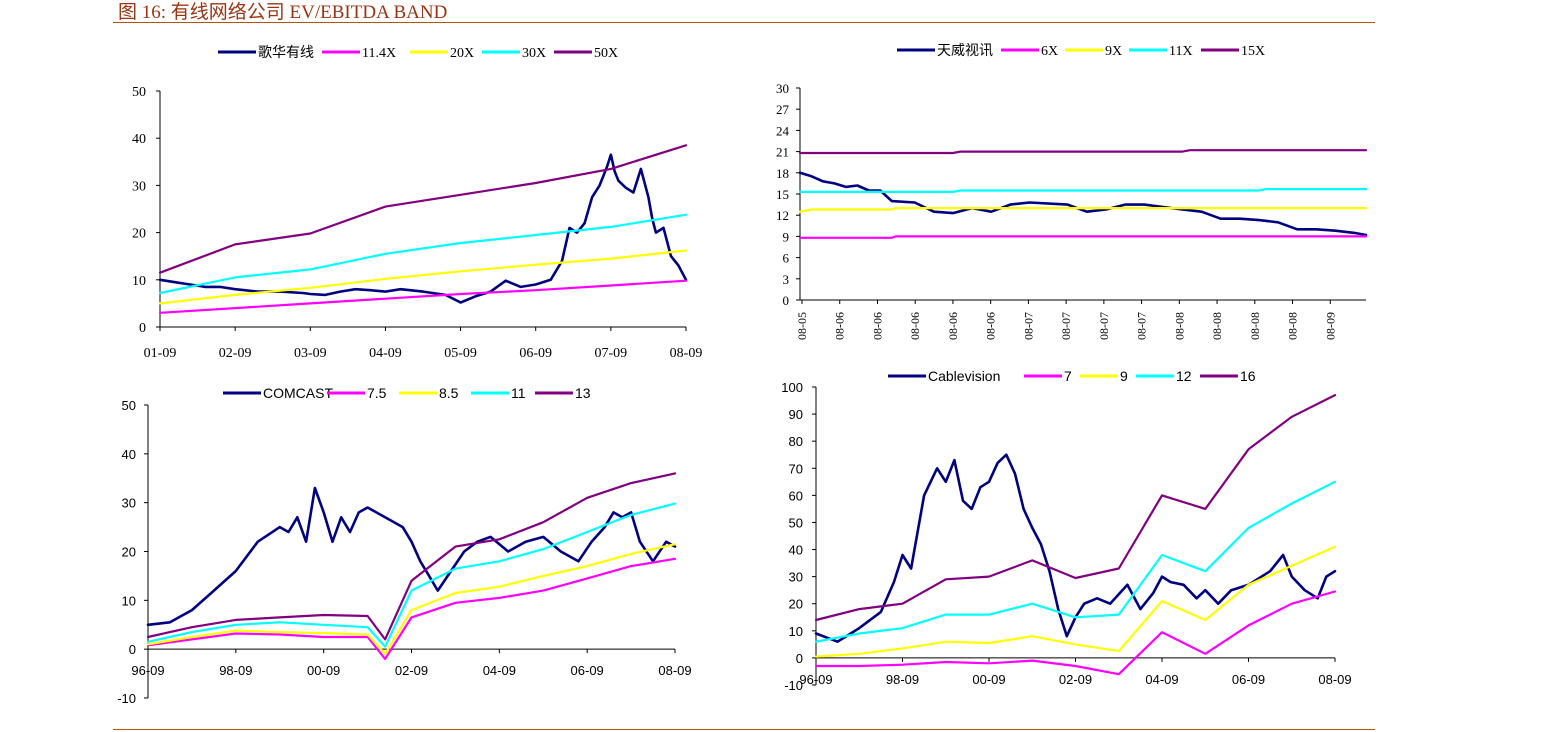  Describe the element at coordinates (1161, 679) in the screenshot. I see `chart4-x-tick-label: 04-09` at that location.